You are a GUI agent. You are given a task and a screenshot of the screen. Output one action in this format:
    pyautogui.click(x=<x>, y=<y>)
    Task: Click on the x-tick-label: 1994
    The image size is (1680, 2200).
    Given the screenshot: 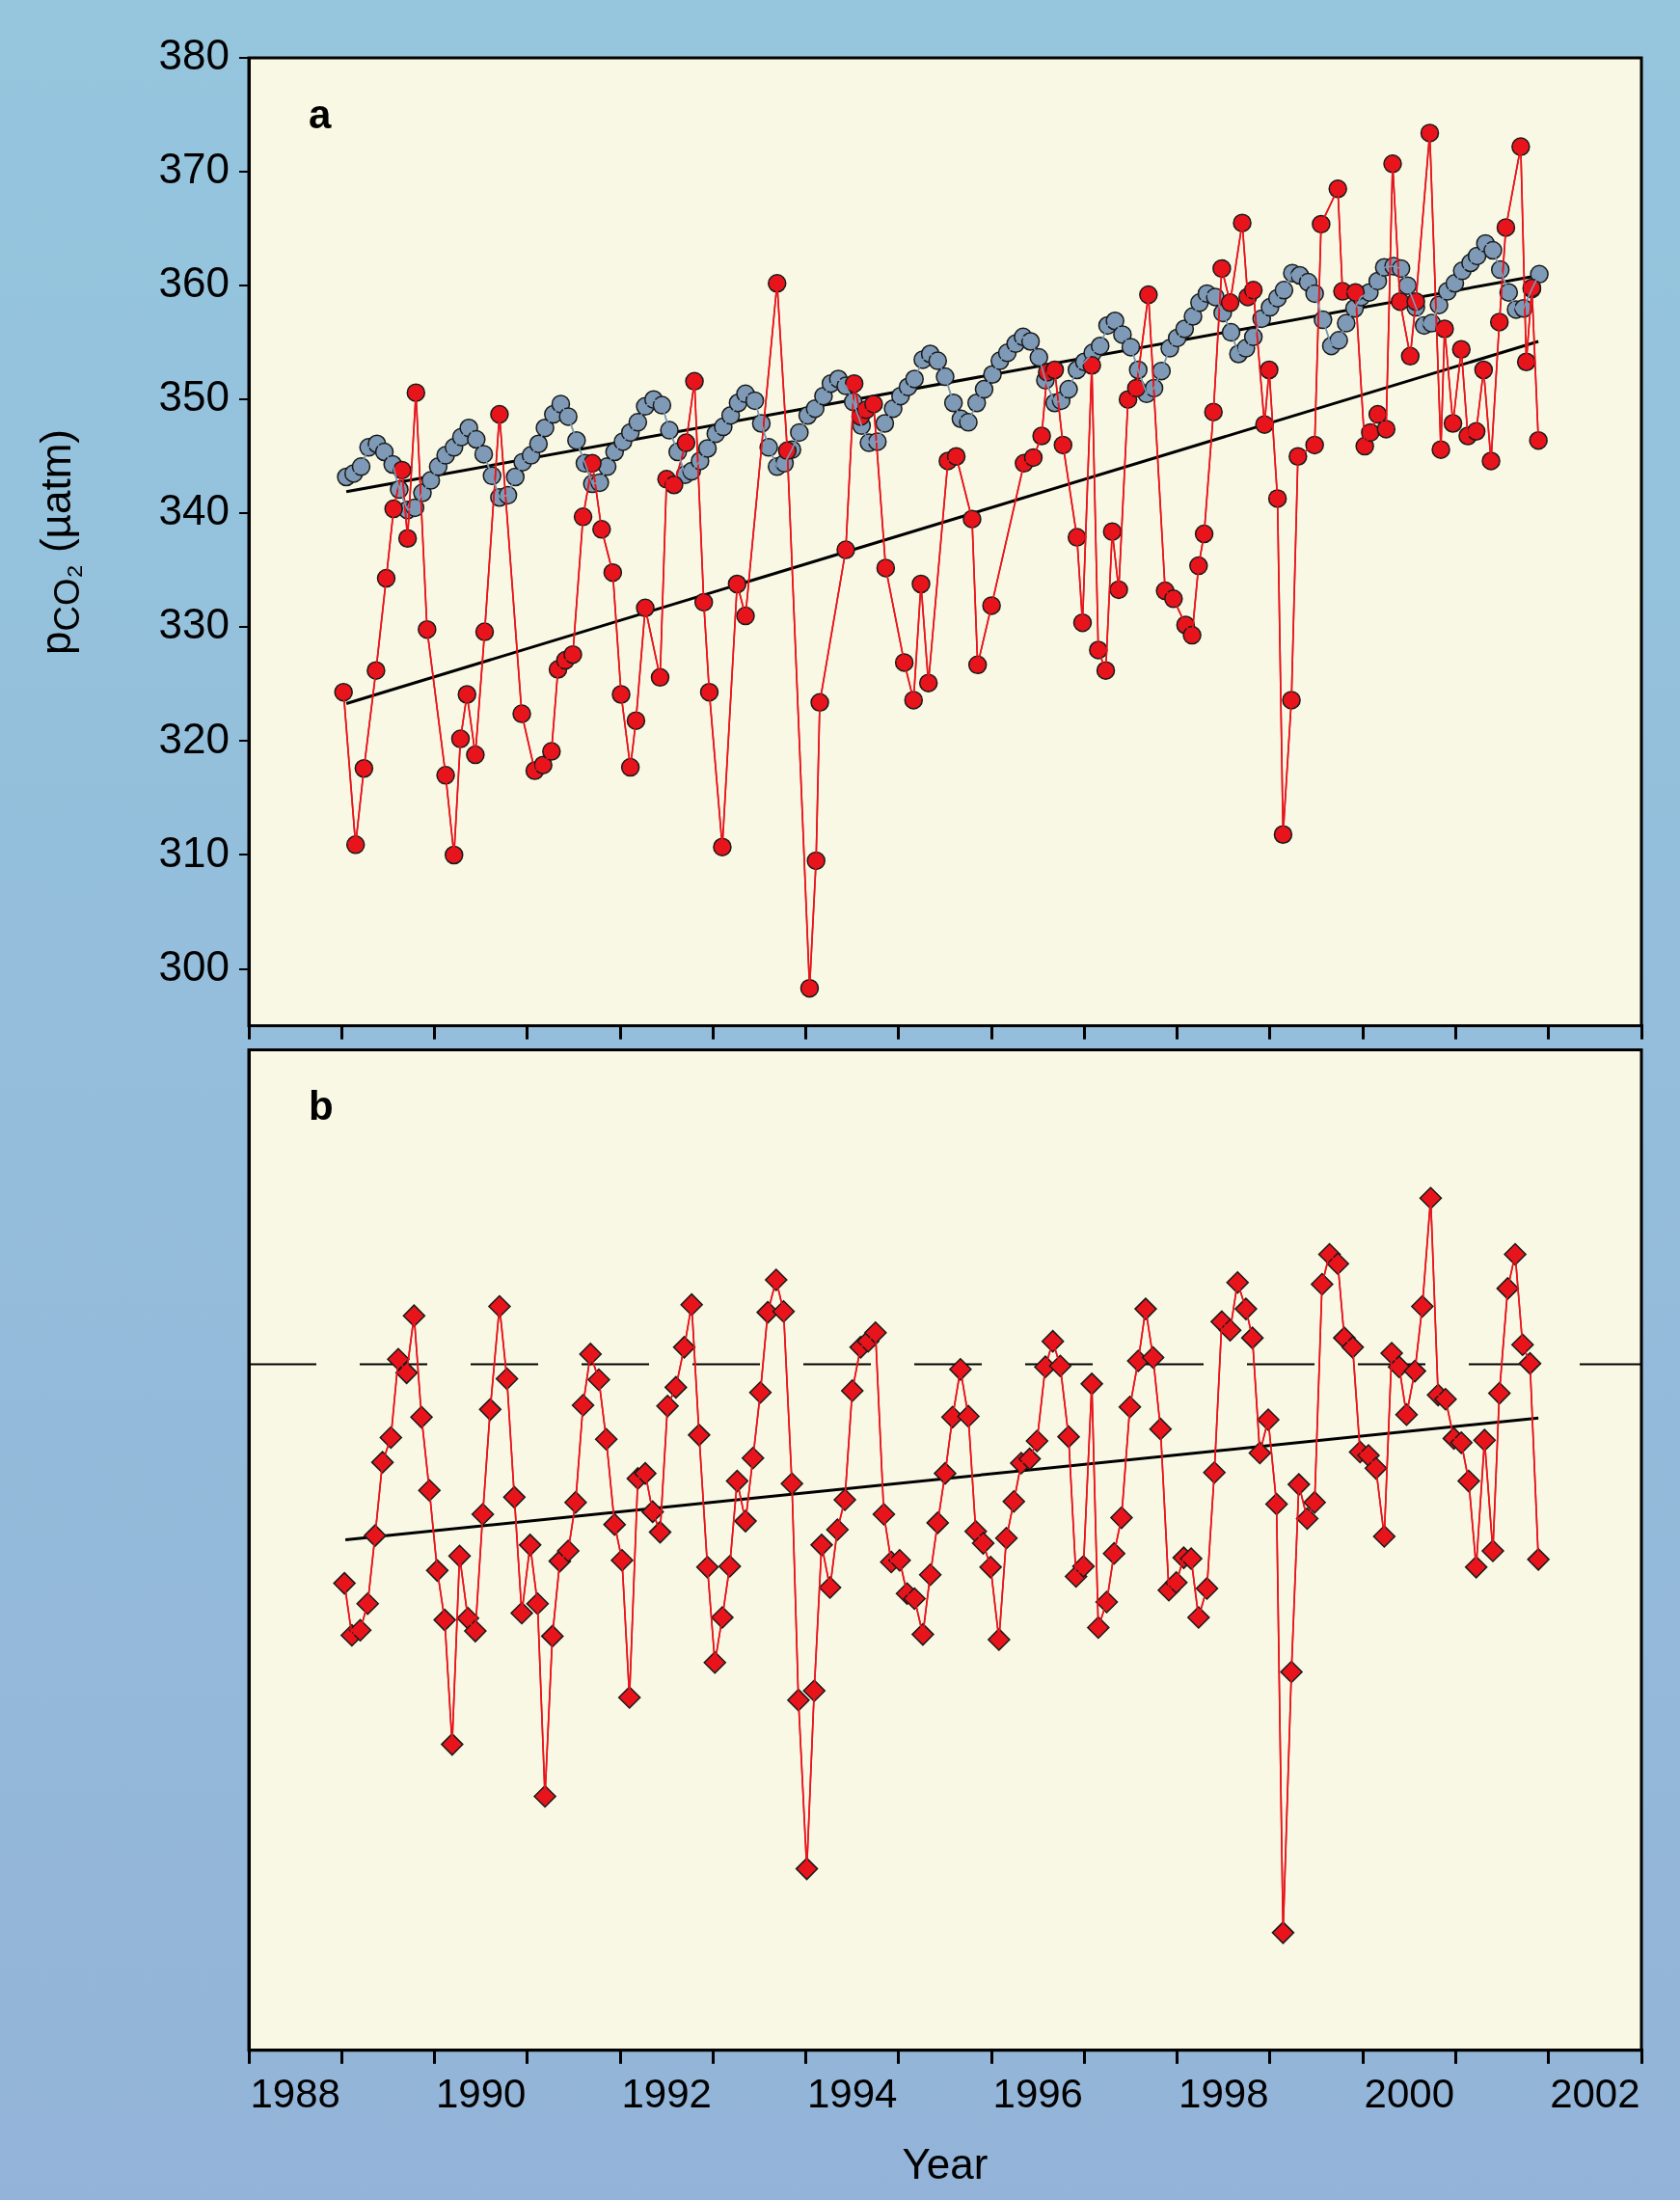 What is the action you would take?
    pyautogui.click(x=853, y=2093)
    